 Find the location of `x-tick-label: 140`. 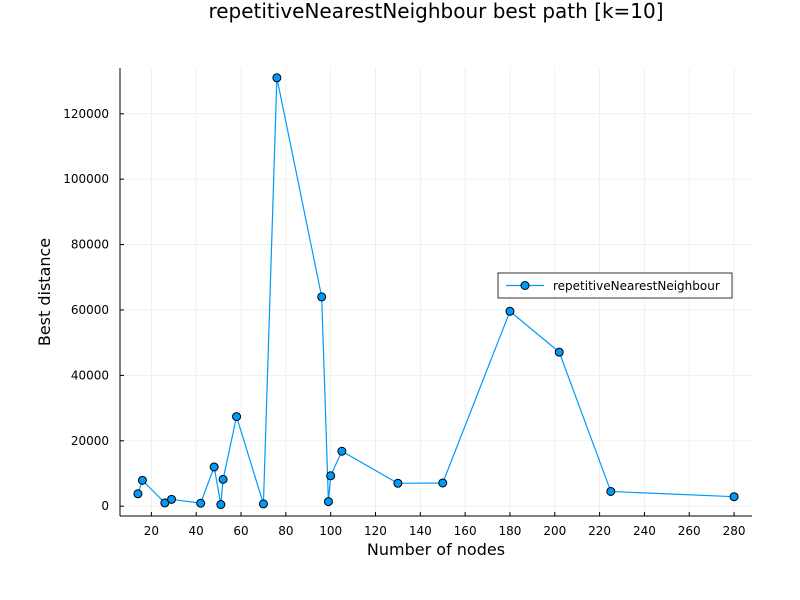

x-tick-label: 140 is located at coordinates (420, 531).